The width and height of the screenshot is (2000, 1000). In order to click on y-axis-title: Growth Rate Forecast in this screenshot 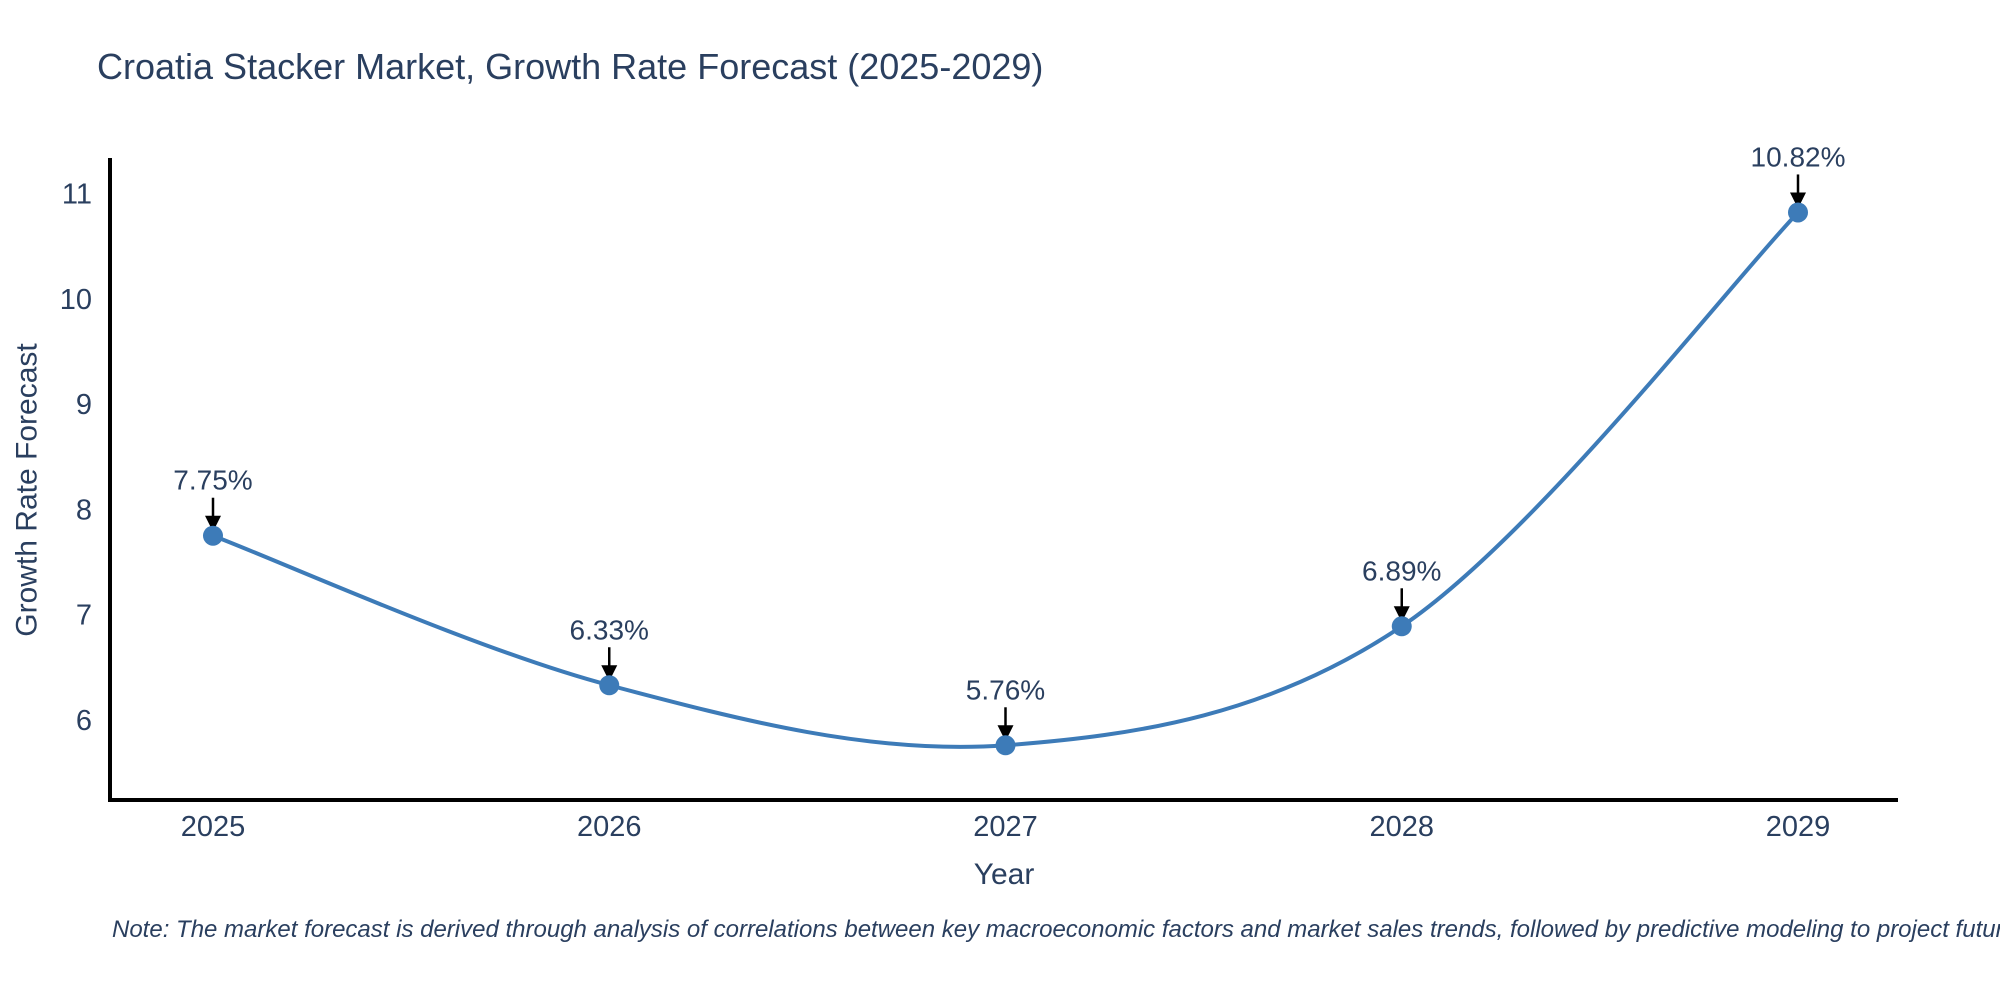, I will do `click(27, 490)`.